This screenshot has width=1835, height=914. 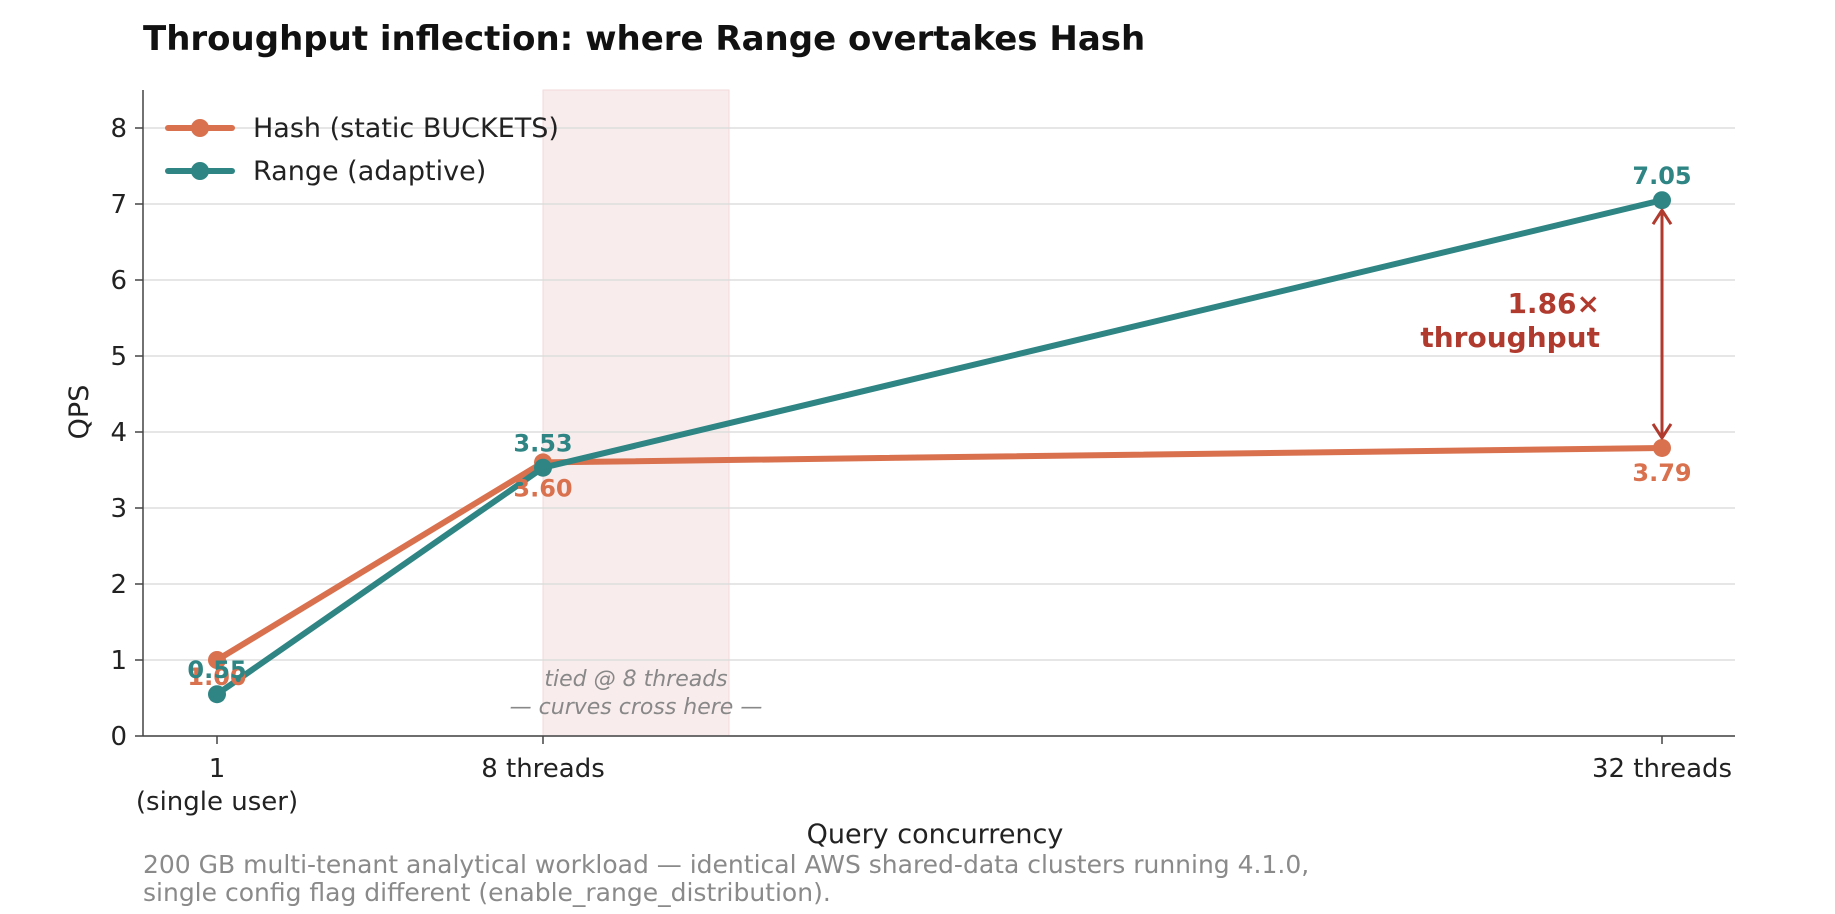 What do you see at coordinates (406, 128) in the screenshot?
I see `legend-label-0: Hash (static BUCKETS)` at bounding box center [406, 128].